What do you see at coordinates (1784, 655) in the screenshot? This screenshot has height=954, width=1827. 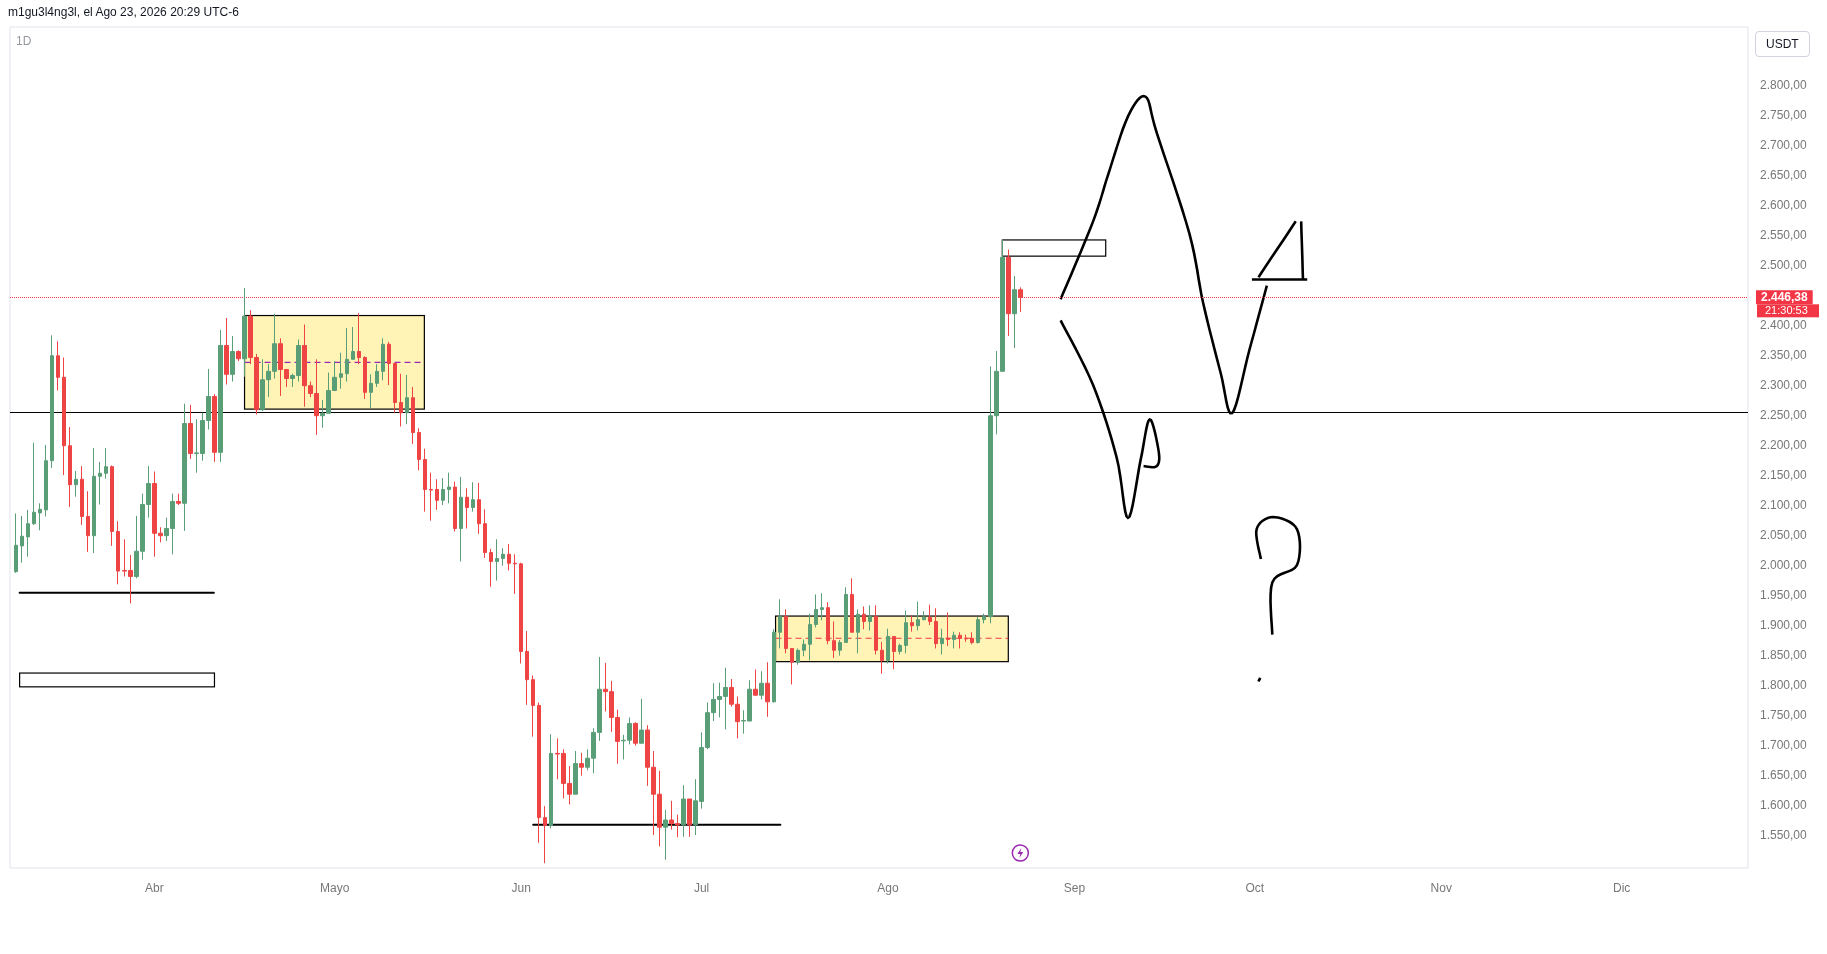 I see `y-tick-label: 1.850,00` at bounding box center [1784, 655].